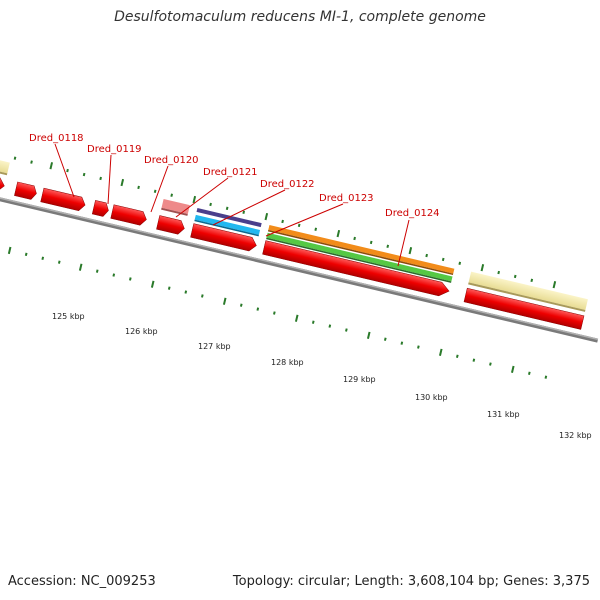  Describe the element at coordinates (346, 198) in the screenshot. I see `gene-label-0123: Dred_0123` at that location.